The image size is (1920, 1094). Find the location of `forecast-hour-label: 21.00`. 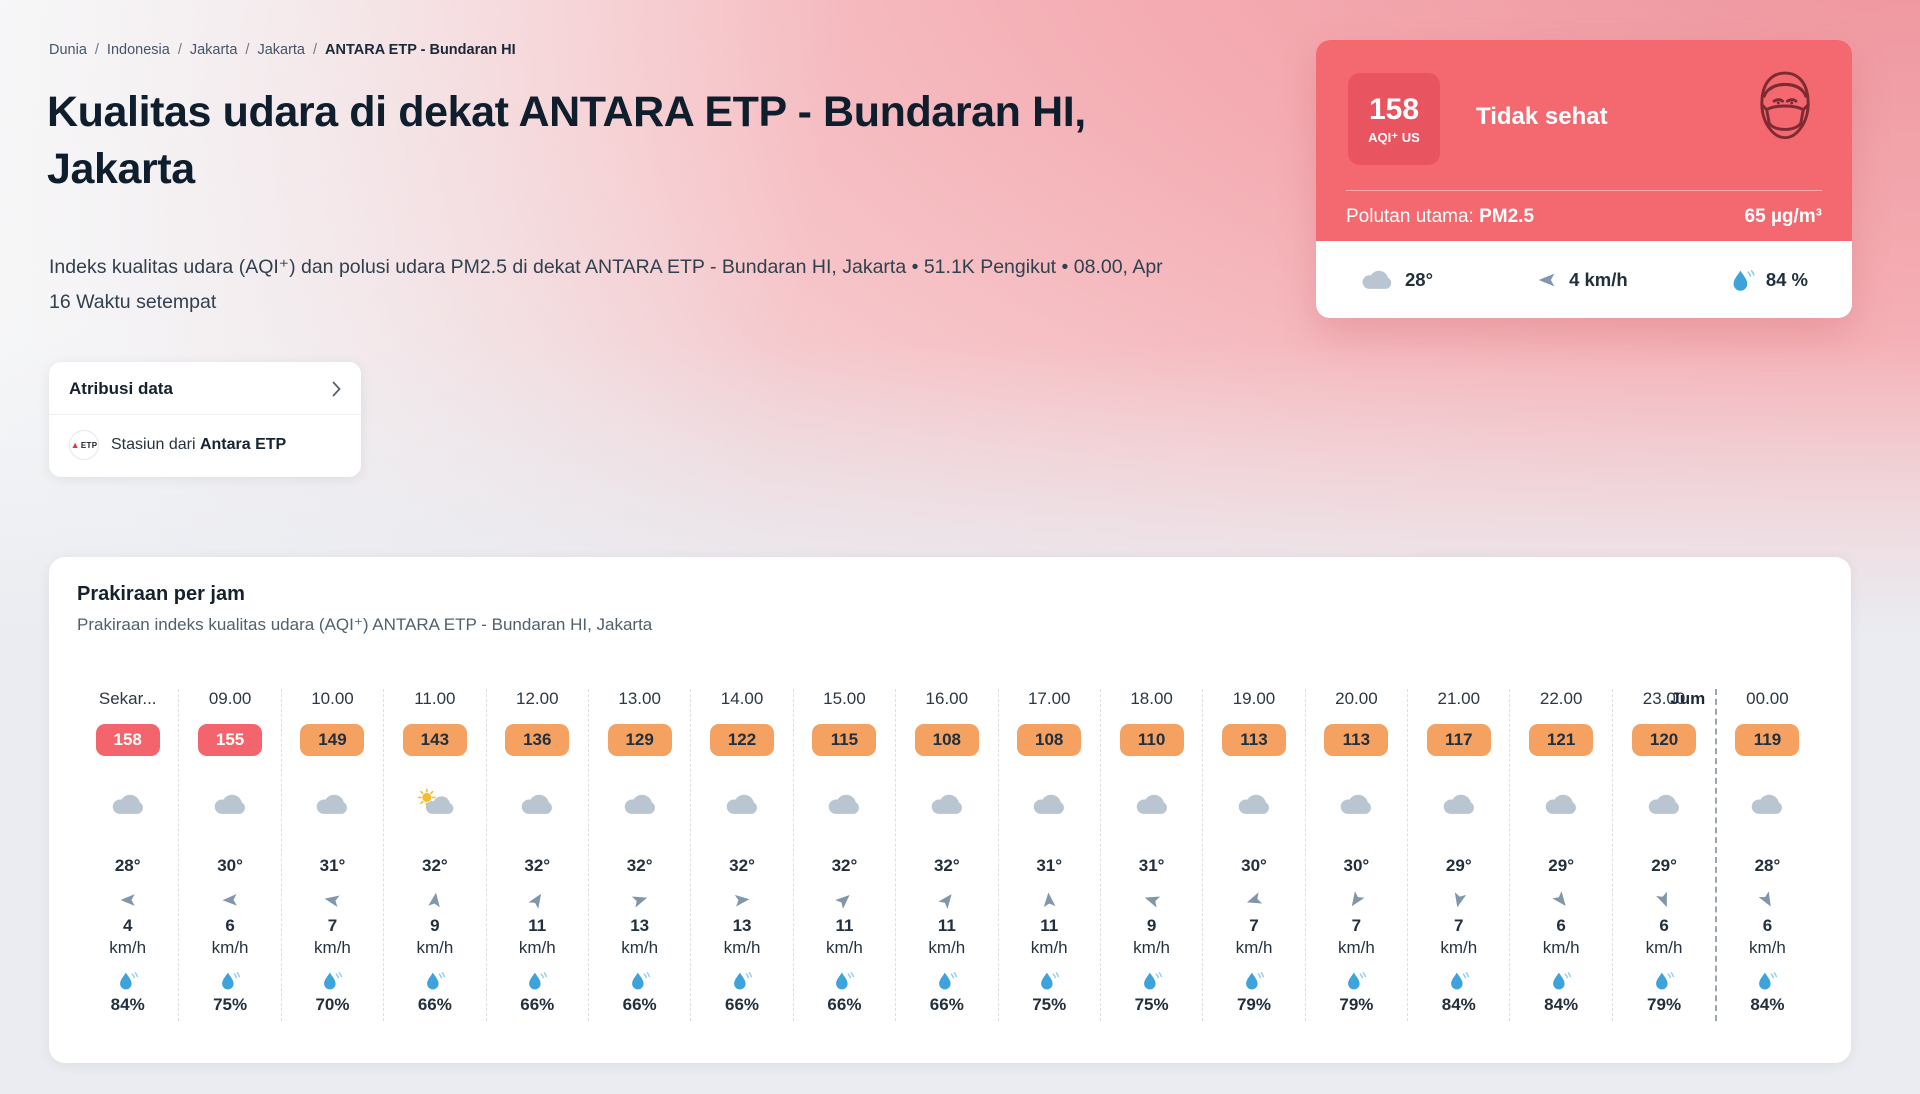

forecast-hour-label: 21.00 is located at coordinates (1459, 698).